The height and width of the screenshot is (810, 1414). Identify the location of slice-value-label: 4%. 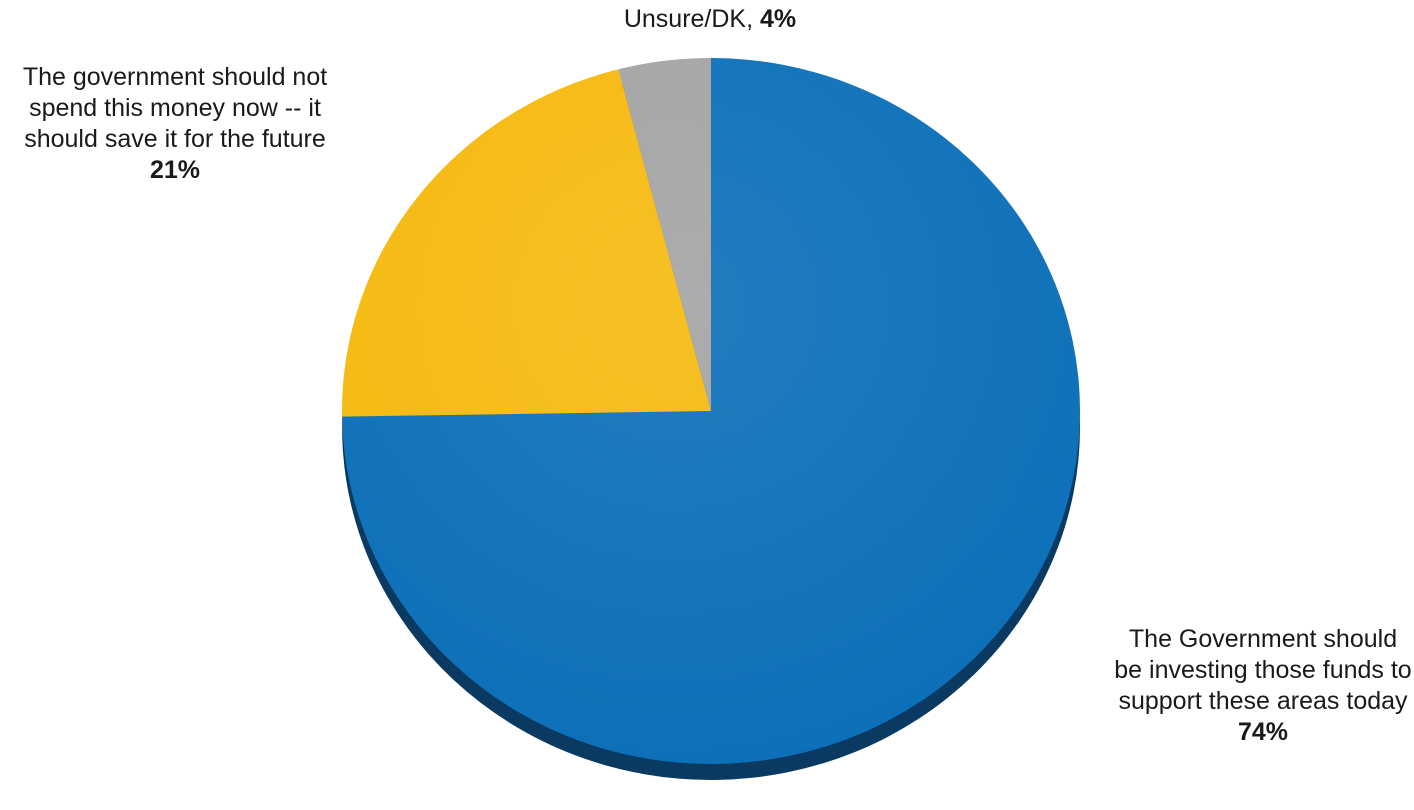
(778, 19).